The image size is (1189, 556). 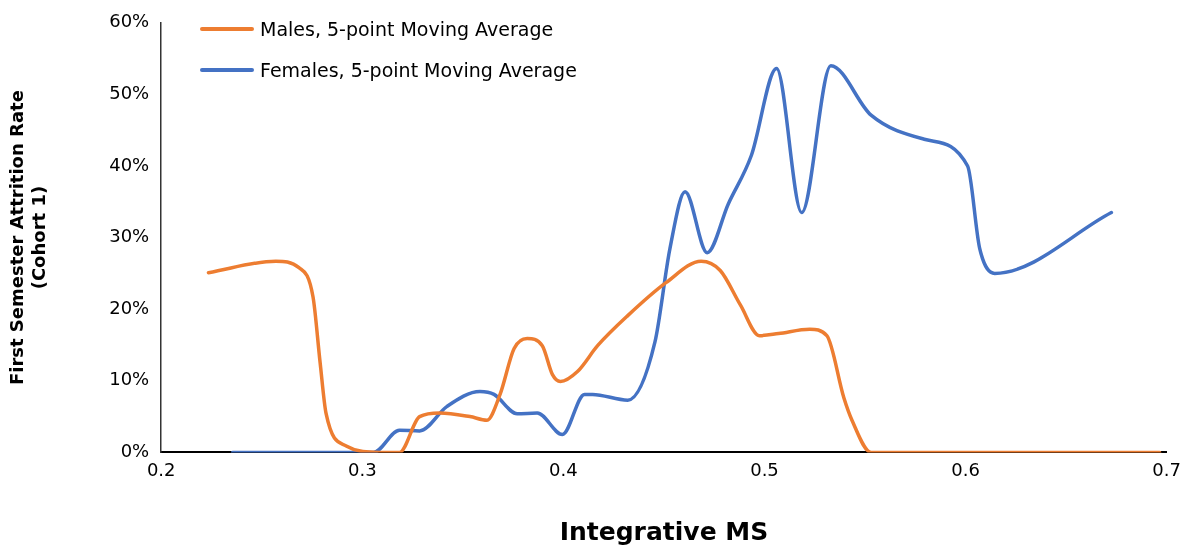 I want to click on x-axis-title: Integrative MS, so click(x=664, y=531).